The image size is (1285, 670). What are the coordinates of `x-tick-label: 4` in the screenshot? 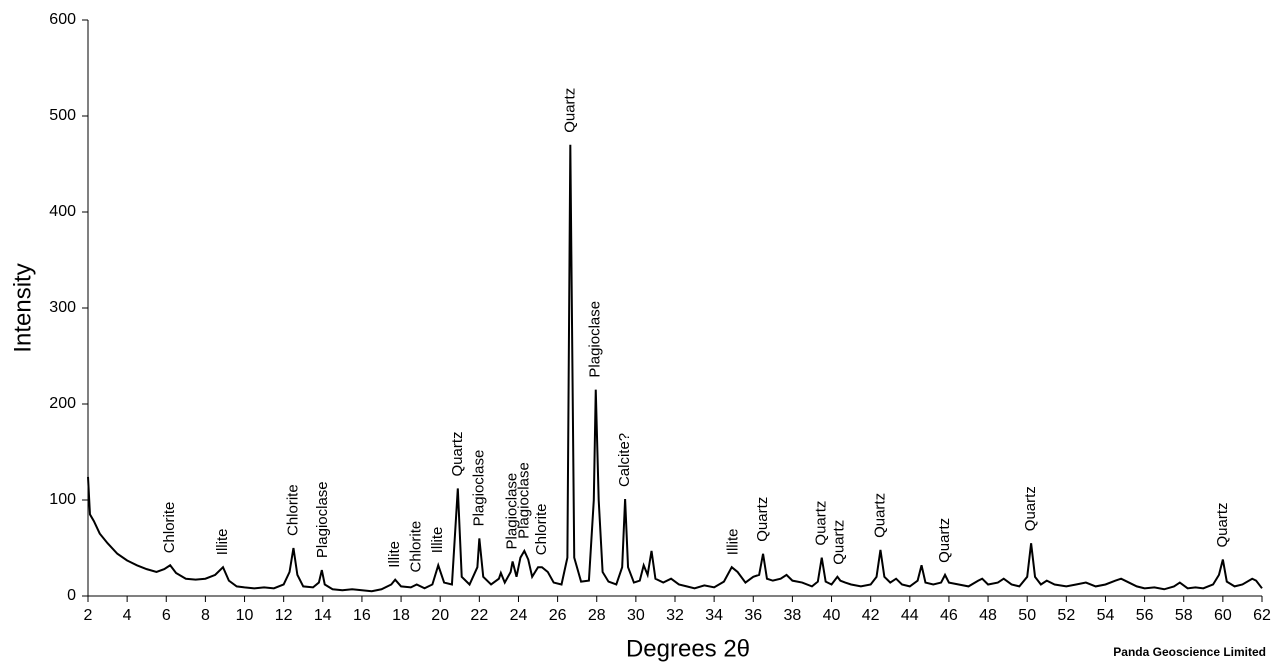 It's located at (127, 615).